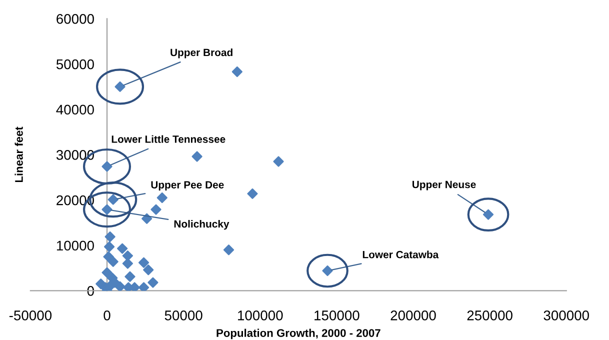  What do you see at coordinates (75, 245) in the screenshot?
I see `y-tick-label: 10000` at bounding box center [75, 245].